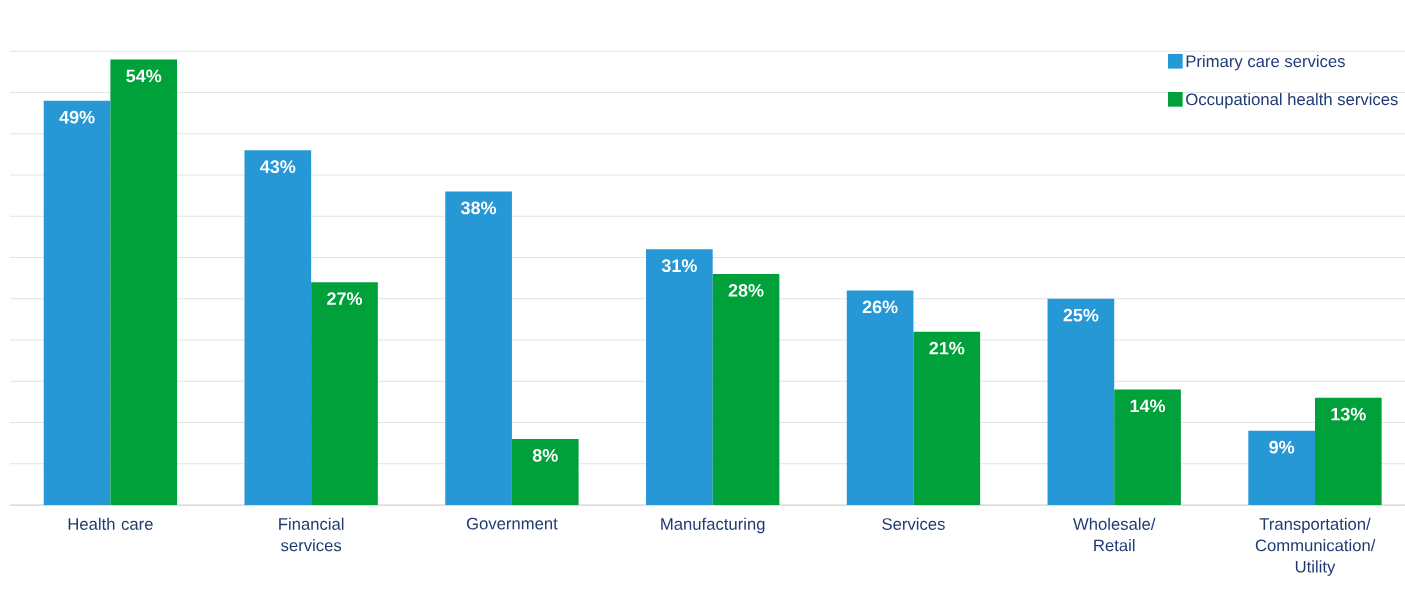 The height and width of the screenshot is (591, 1405). I want to click on data-label: 49%, so click(77, 117).